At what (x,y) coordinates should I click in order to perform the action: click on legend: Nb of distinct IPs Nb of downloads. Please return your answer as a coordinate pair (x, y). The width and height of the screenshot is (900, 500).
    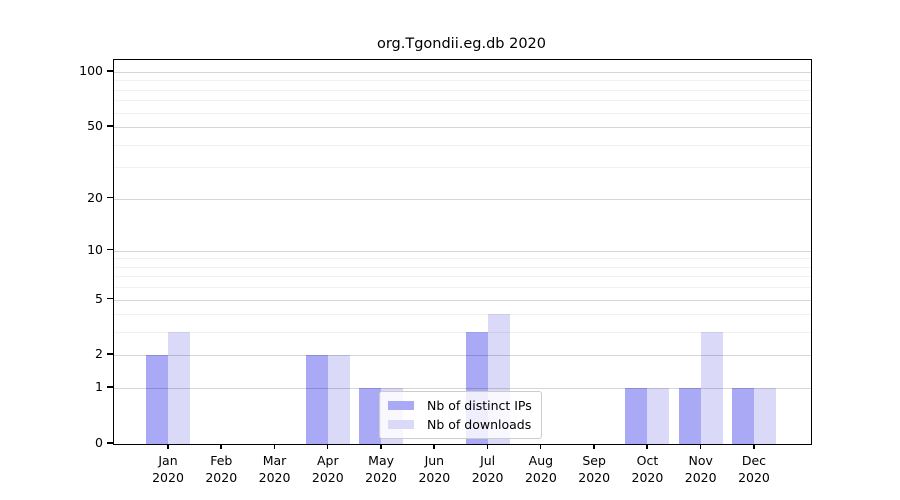
    Looking at the image, I should click on (460, 415).